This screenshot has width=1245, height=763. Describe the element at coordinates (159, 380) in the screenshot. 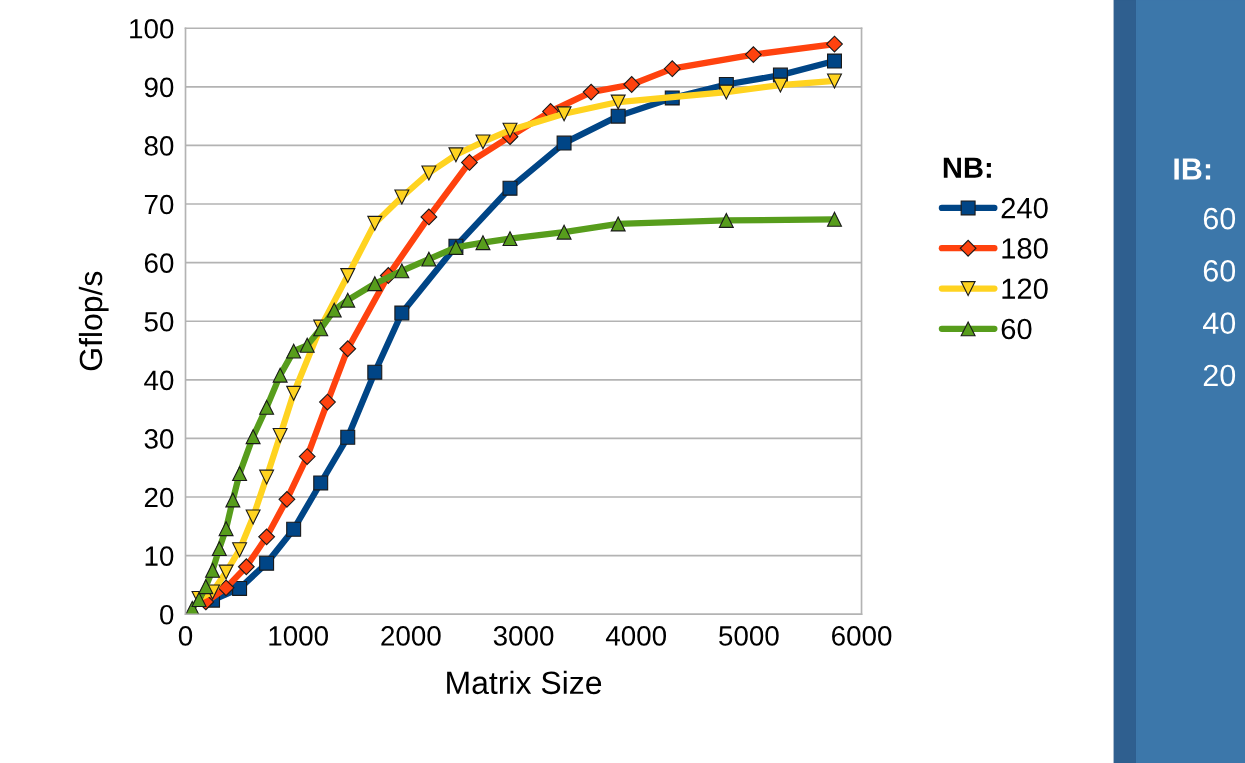

I see `y-tick-label: 40` at that location.